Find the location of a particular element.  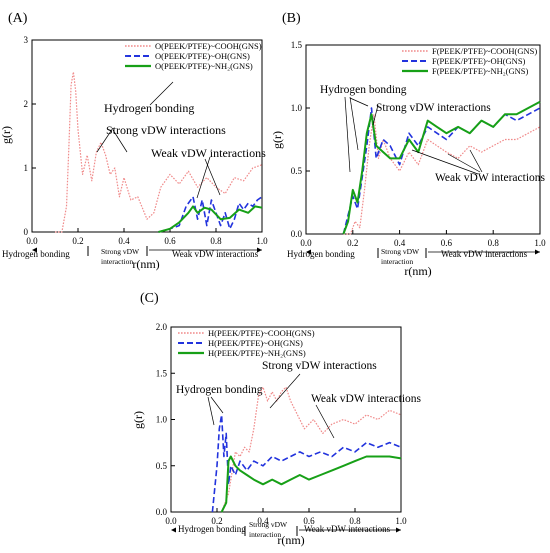

y-tick-label: 3 is located at coordinates (26, 40).